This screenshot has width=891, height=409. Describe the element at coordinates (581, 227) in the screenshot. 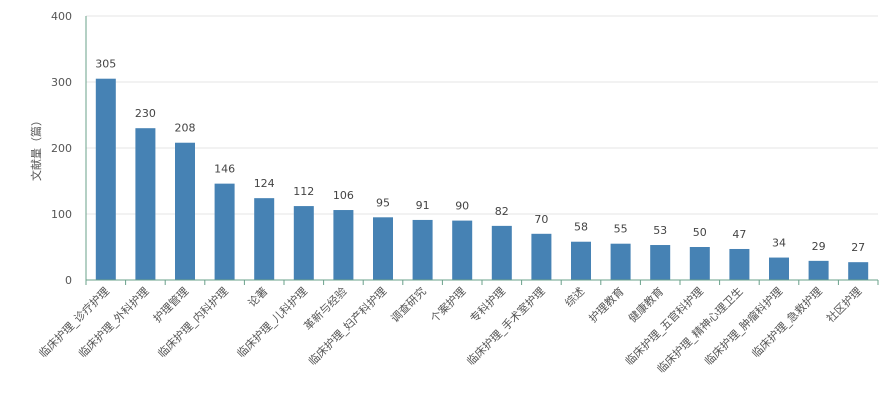

I see `data-label: 58` at that location.